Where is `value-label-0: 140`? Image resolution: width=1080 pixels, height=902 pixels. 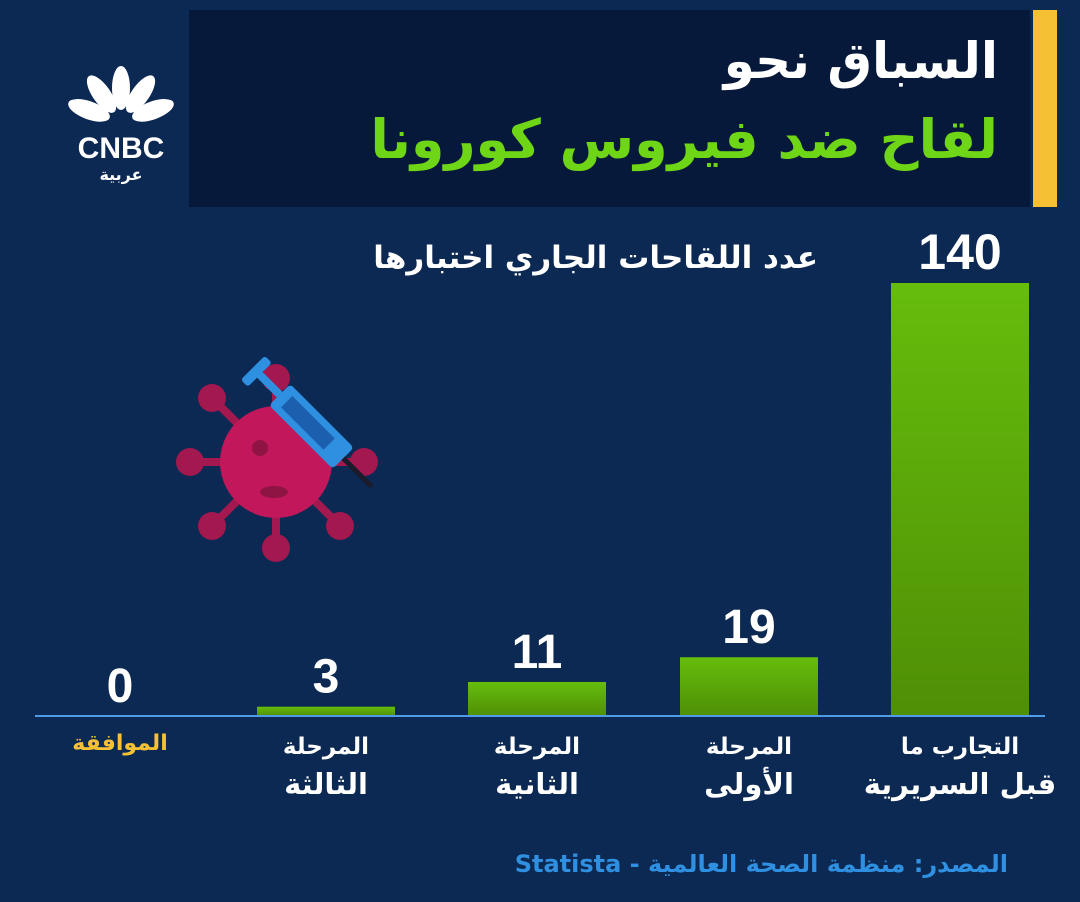
value-label-0: 140 is located at coordinates (959, 252).